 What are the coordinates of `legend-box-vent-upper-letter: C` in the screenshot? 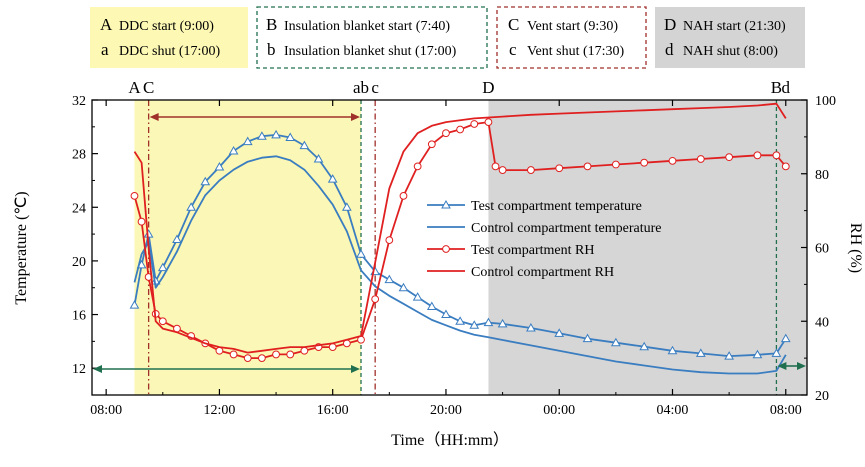 It's located at (513, 24).